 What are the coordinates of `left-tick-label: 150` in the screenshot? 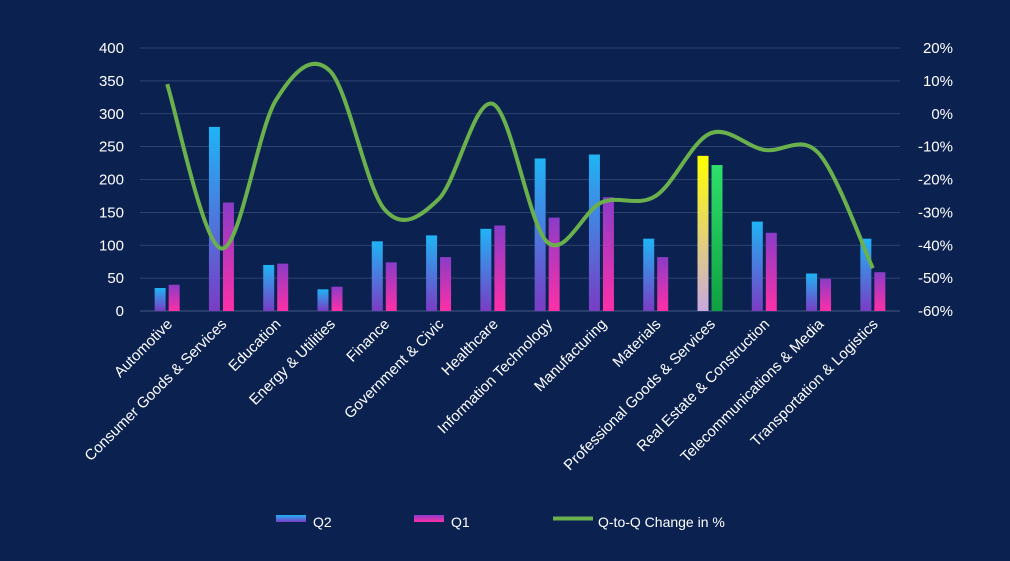 It's located at (111, 212).